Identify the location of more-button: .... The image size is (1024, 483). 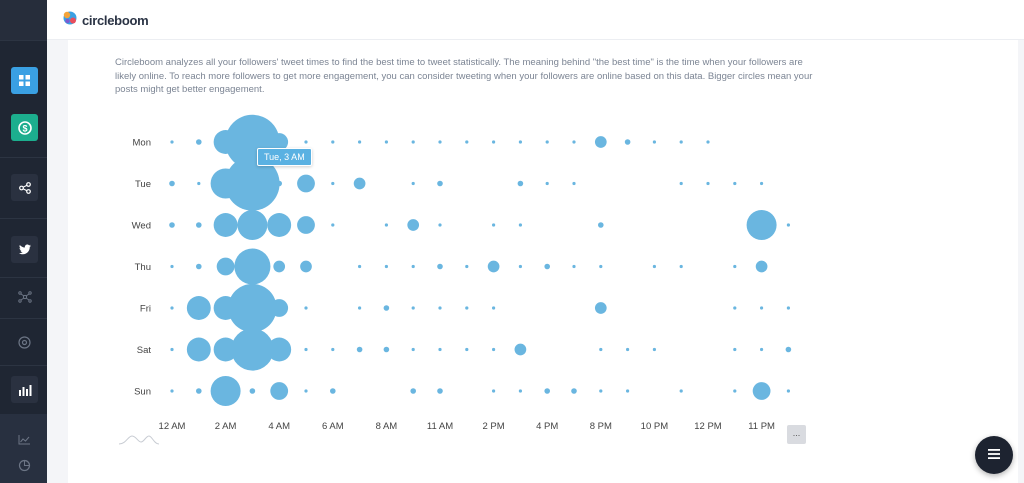
(796, 434).